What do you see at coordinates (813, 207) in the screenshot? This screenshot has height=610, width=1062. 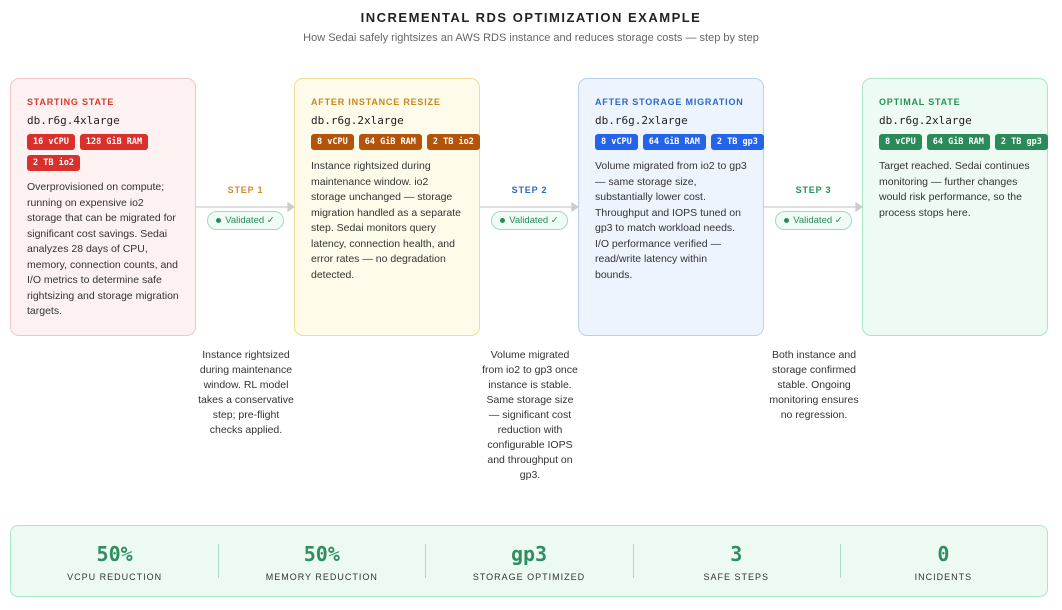 I see `step: STEP 3 Validated ✓` at bounding box center [813, 207].